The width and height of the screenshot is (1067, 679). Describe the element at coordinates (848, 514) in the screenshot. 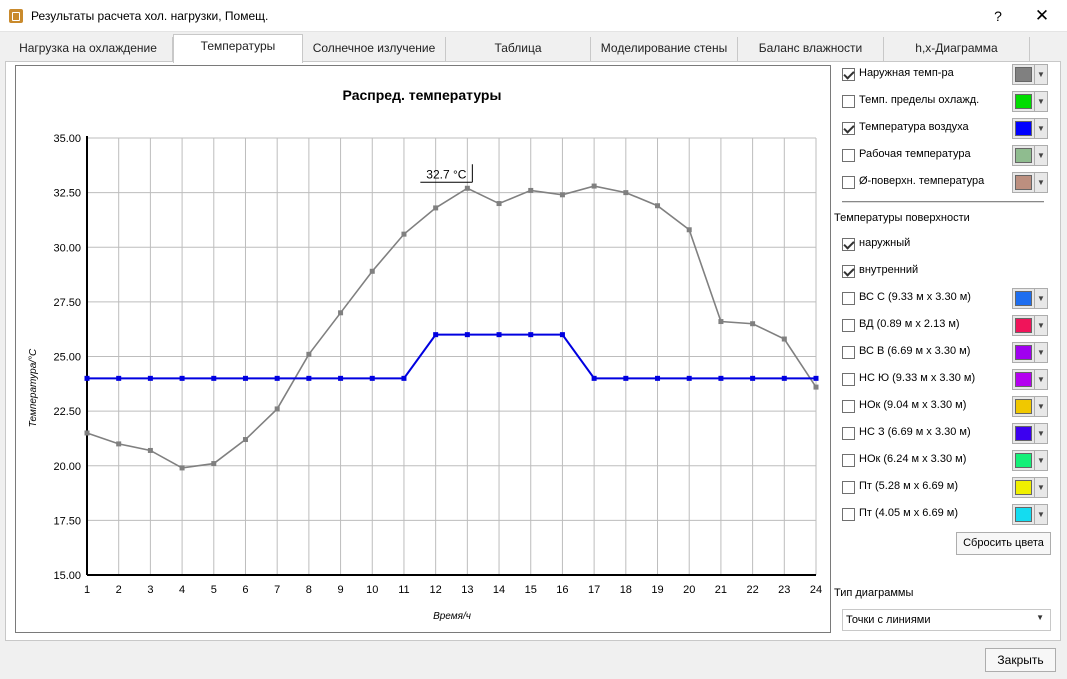

I see `surface-8-checkbox` at that location.